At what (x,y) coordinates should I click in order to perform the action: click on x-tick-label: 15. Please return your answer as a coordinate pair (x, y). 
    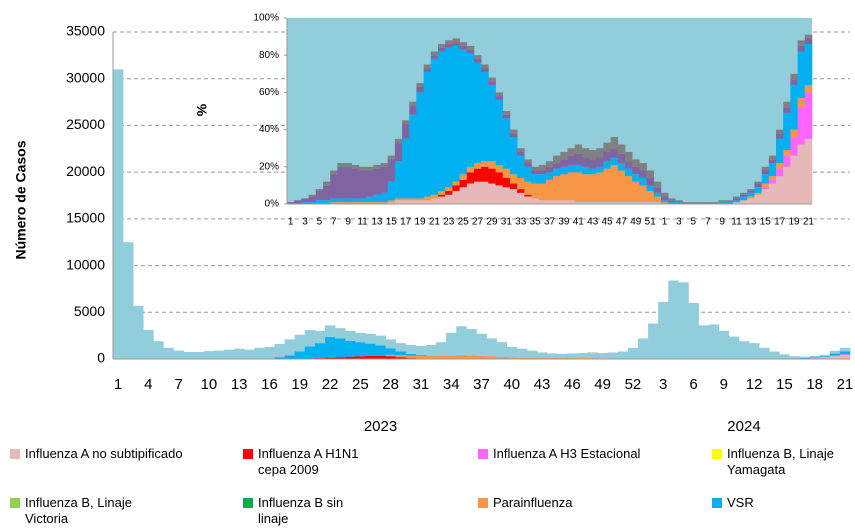
    Looking at the image, I should click on (392, 222).